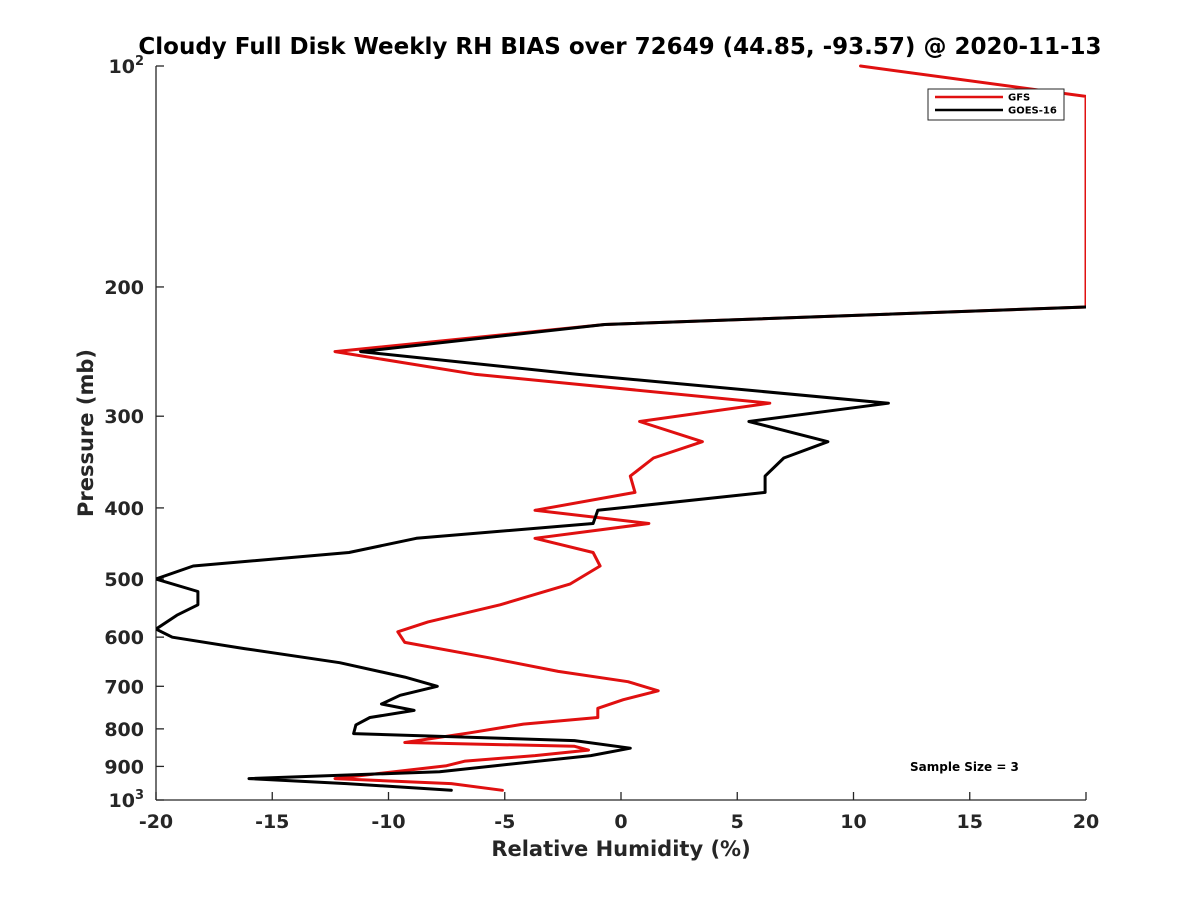 This screenshot has width=1200, height=900. What do you see at coordinates (86, 433) in the screenshot?
I see `y-axis-label: Pressure (mb)` at bounding box center [86, 433].